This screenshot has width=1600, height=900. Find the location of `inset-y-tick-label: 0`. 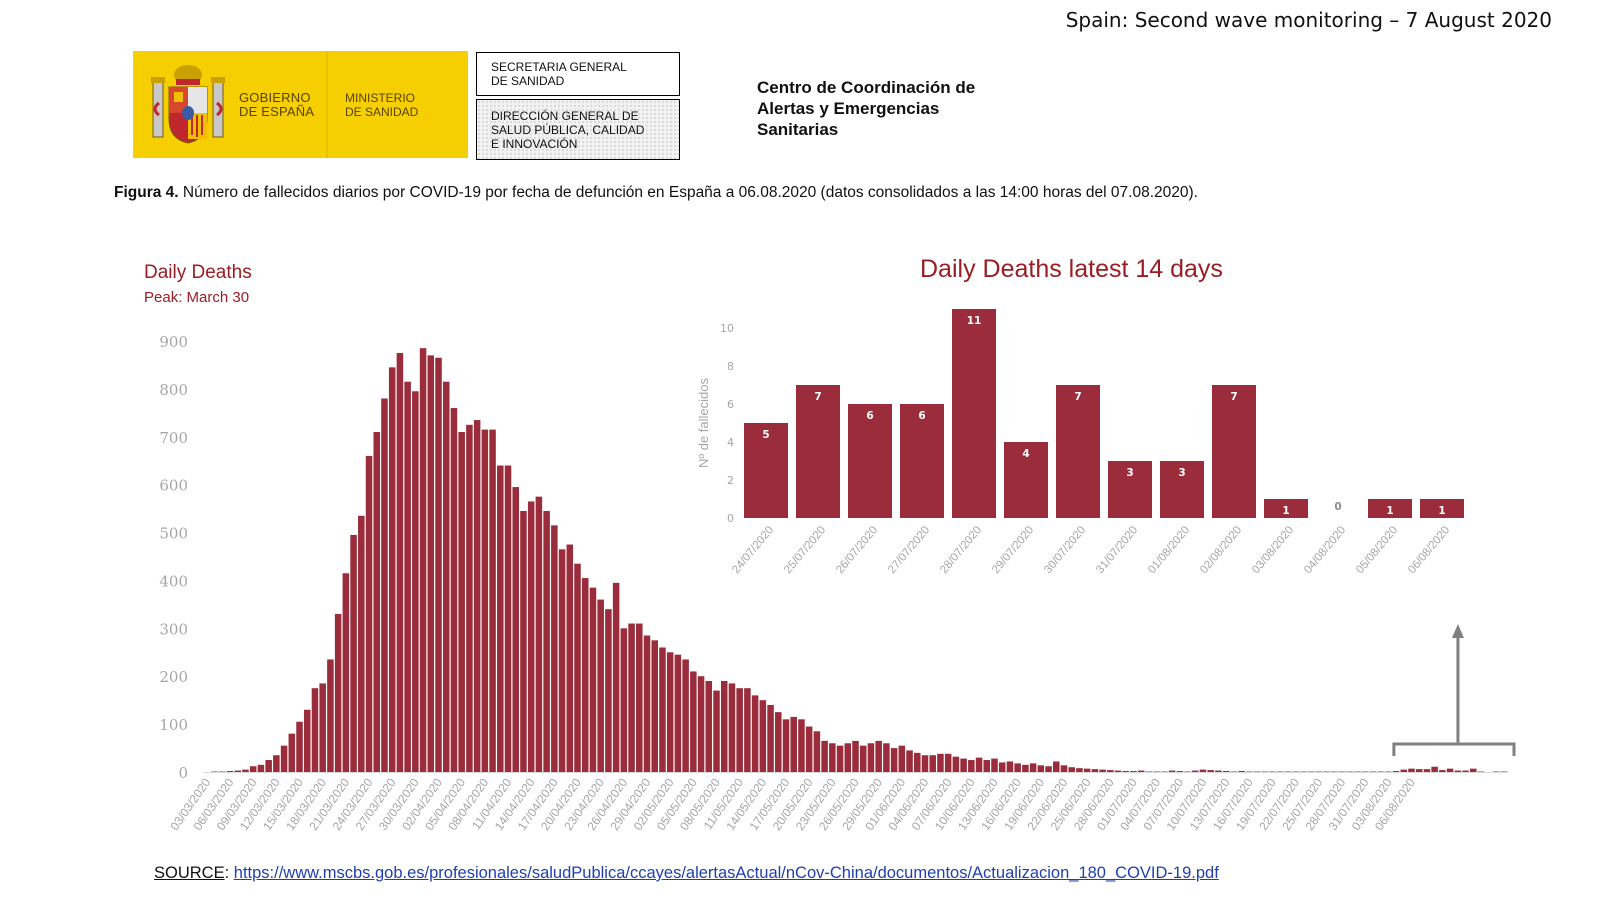

inset-y-tick-label: 0 is located at coordinates (730, 518).